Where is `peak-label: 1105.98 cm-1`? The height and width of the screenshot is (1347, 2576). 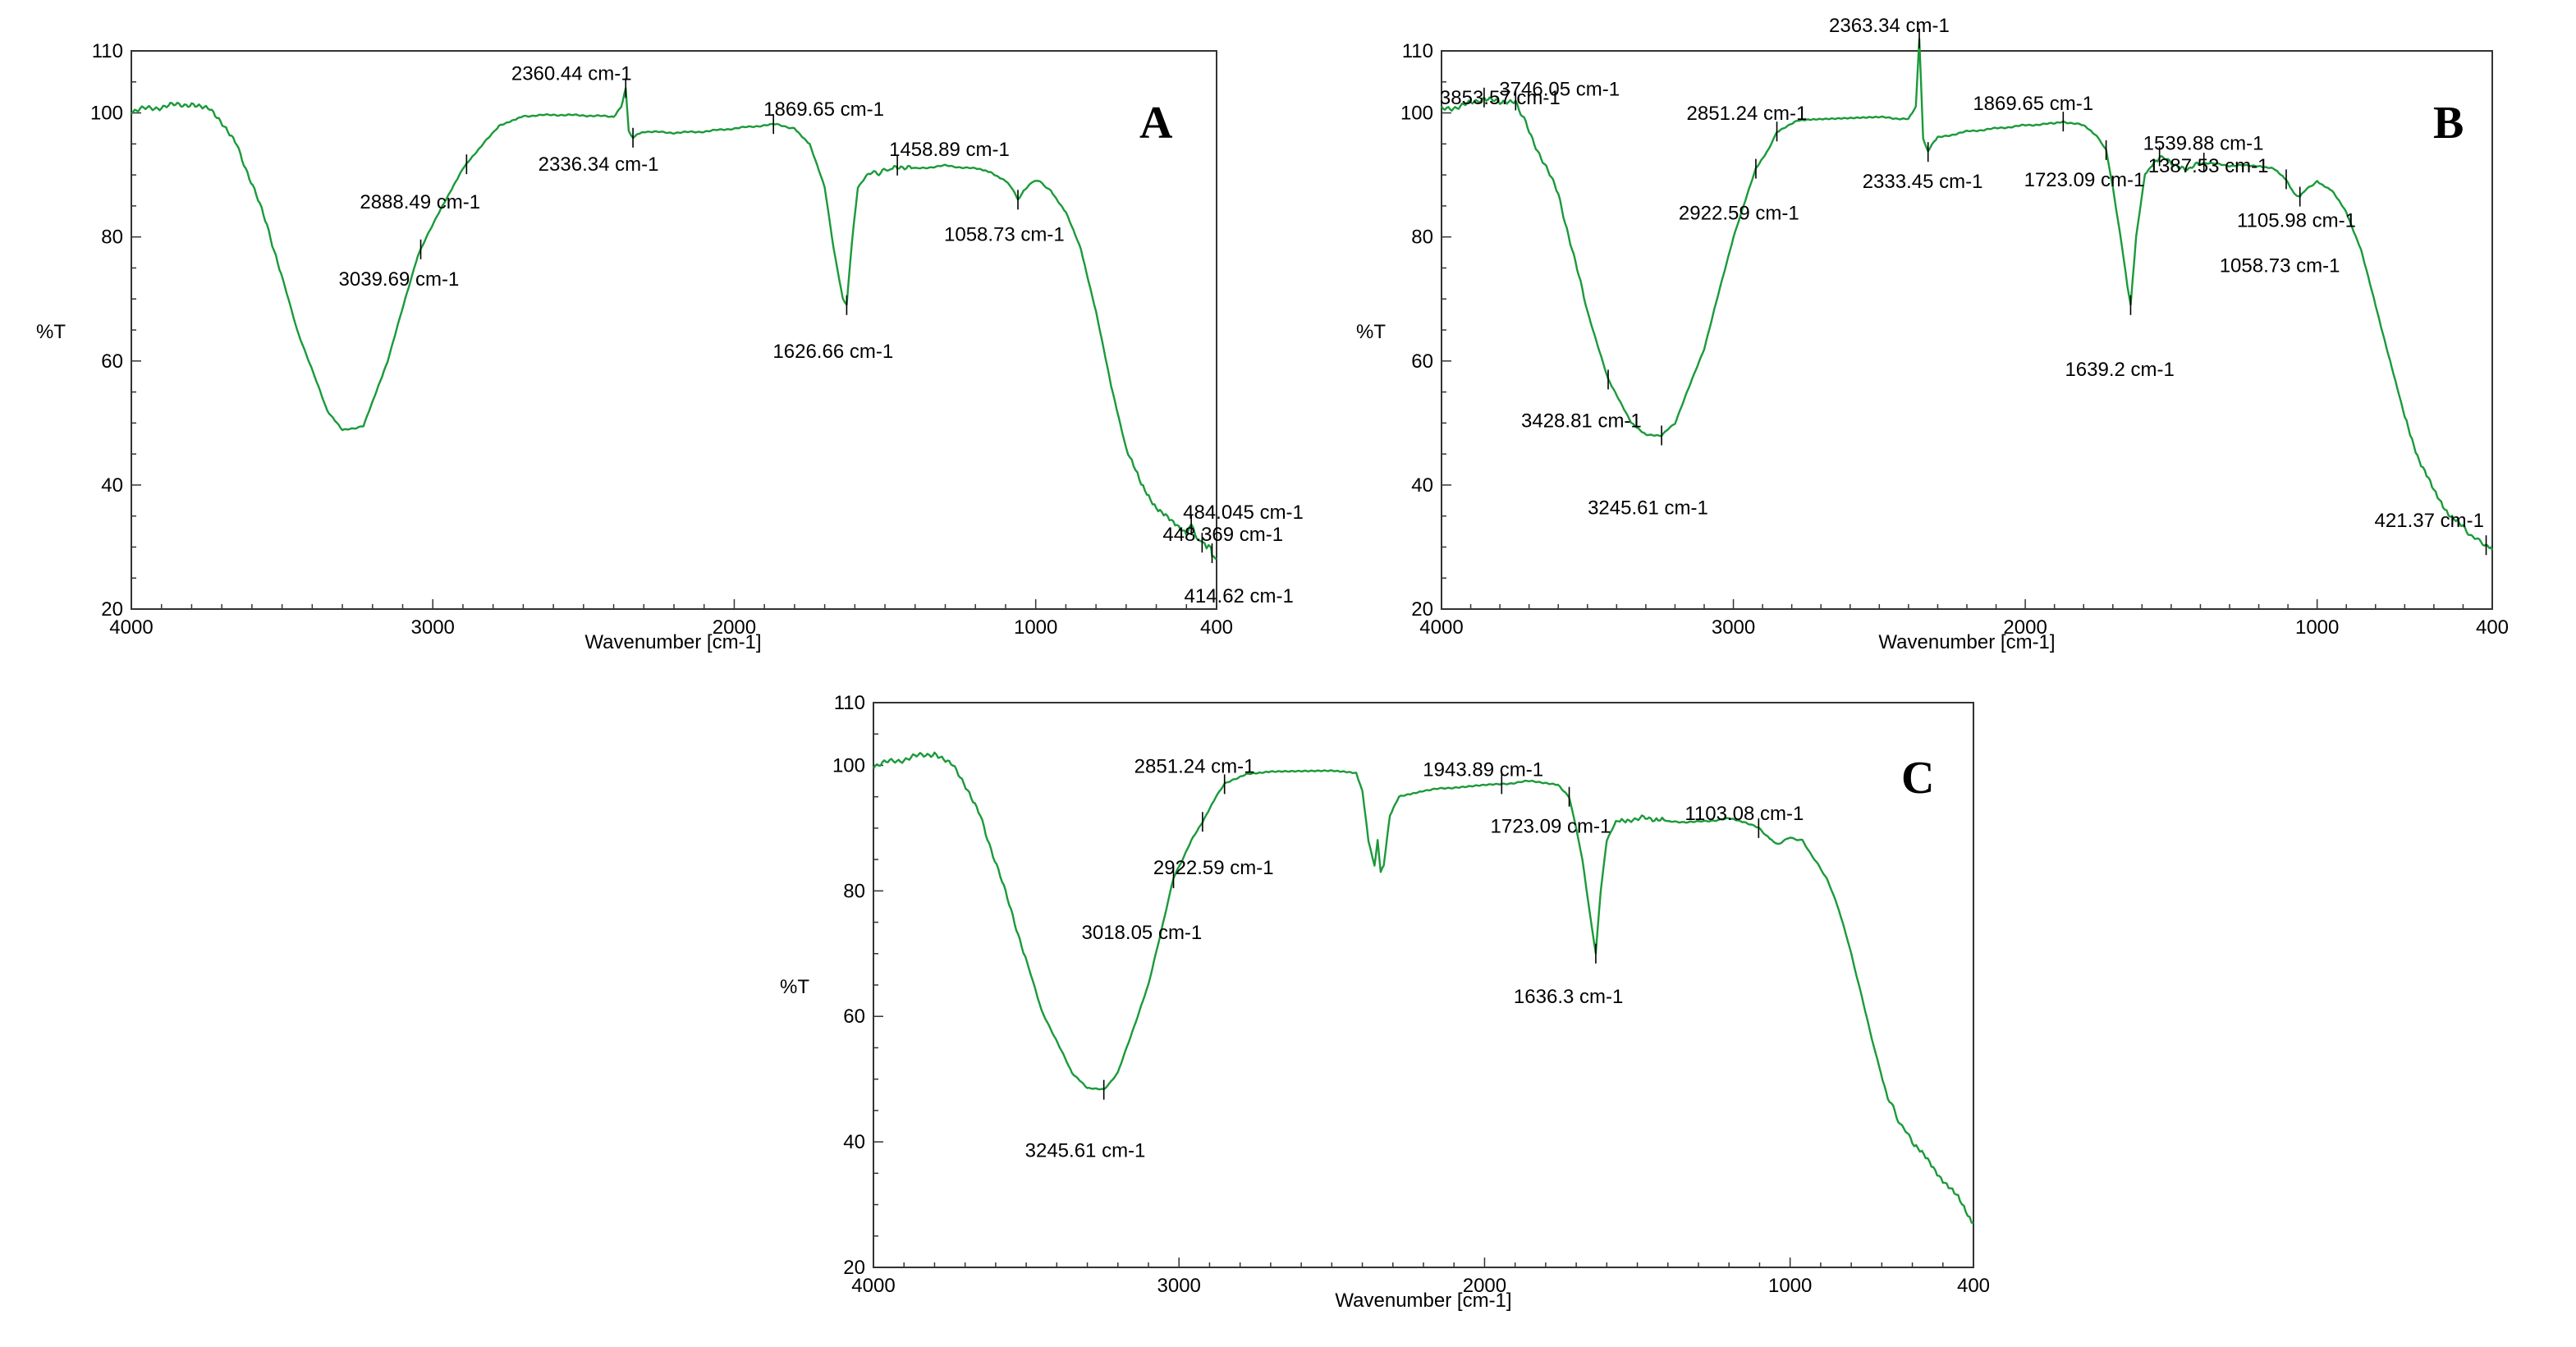 peak-label: 1105.98 cm-1 is located at coordinates (2296, 220).